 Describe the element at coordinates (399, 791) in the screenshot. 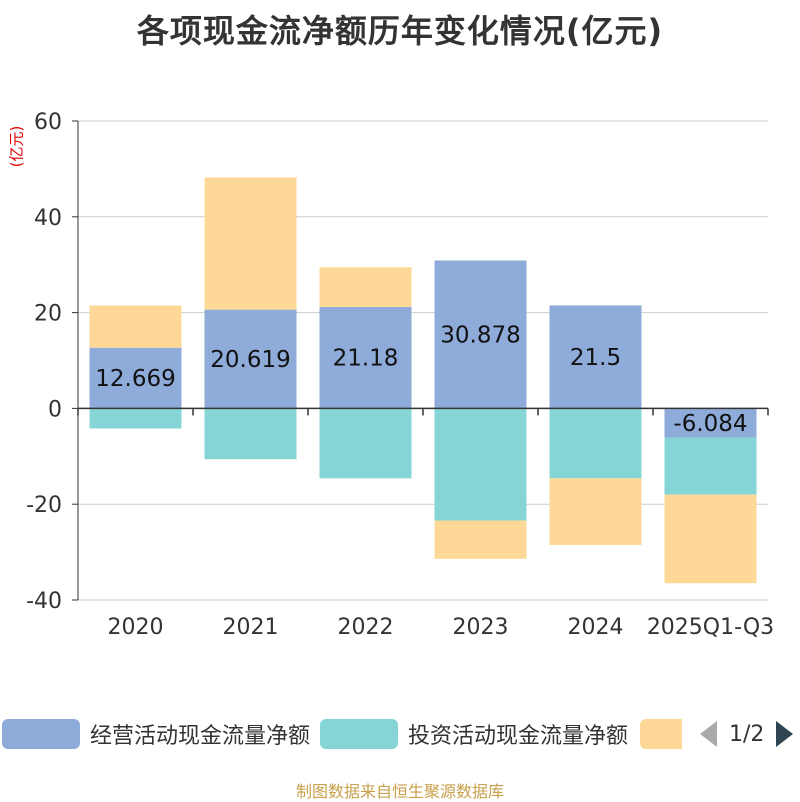

I see `data-source-note: 制图数据来自恒生聚源数据库` at that location.